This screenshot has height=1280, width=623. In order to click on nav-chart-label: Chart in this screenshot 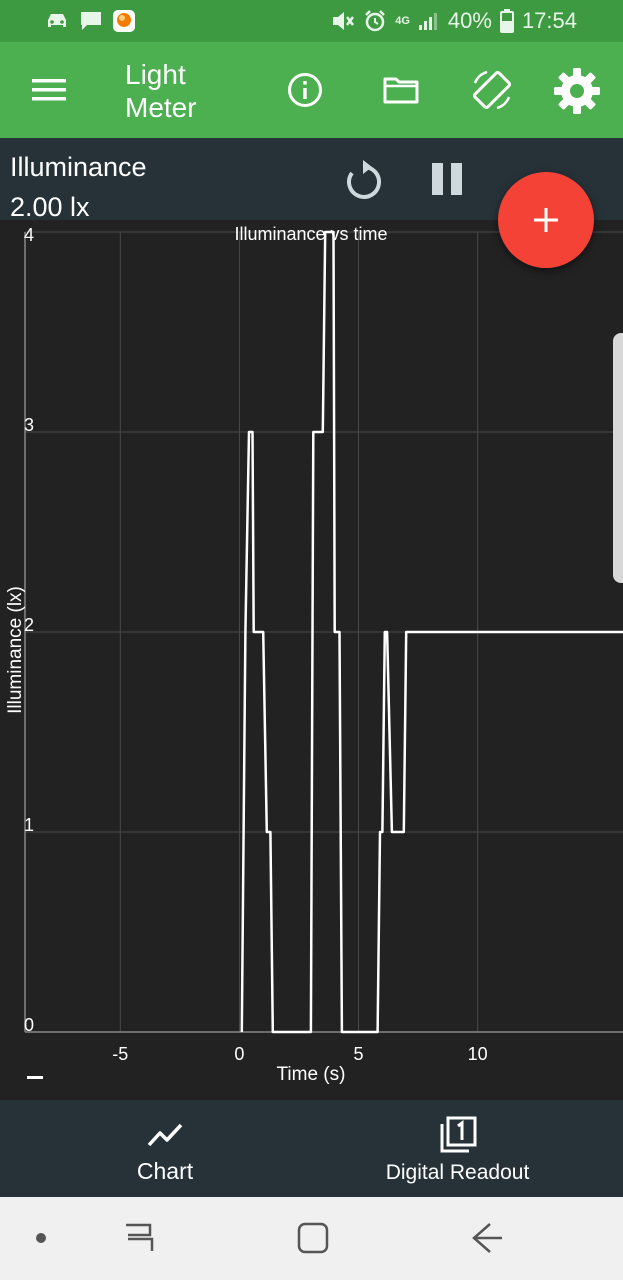, I will do `click(165, 1171)`.